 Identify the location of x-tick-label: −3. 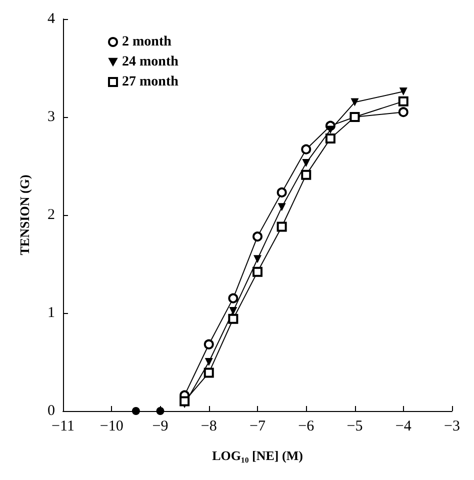
(452, 426).